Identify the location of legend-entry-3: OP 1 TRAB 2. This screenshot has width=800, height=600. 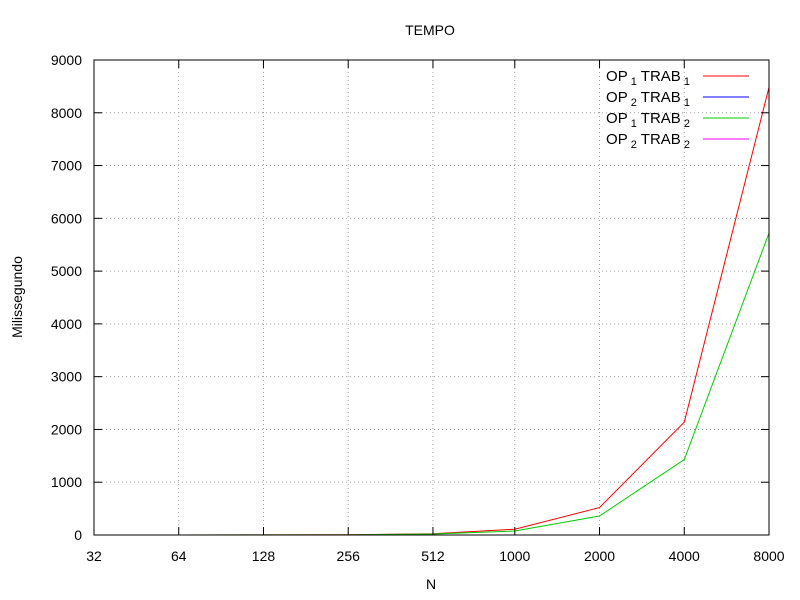
(677, 120).